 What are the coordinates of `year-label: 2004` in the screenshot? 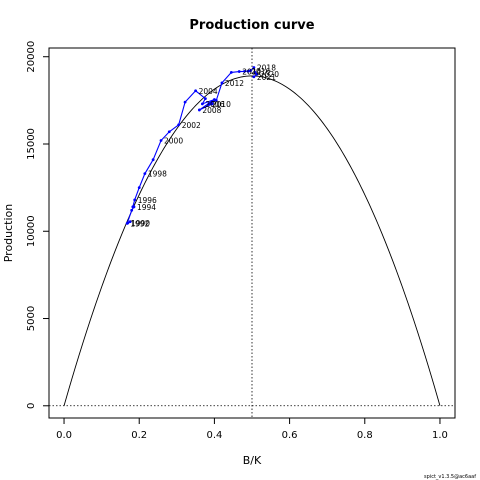 It's located at (208, 91).